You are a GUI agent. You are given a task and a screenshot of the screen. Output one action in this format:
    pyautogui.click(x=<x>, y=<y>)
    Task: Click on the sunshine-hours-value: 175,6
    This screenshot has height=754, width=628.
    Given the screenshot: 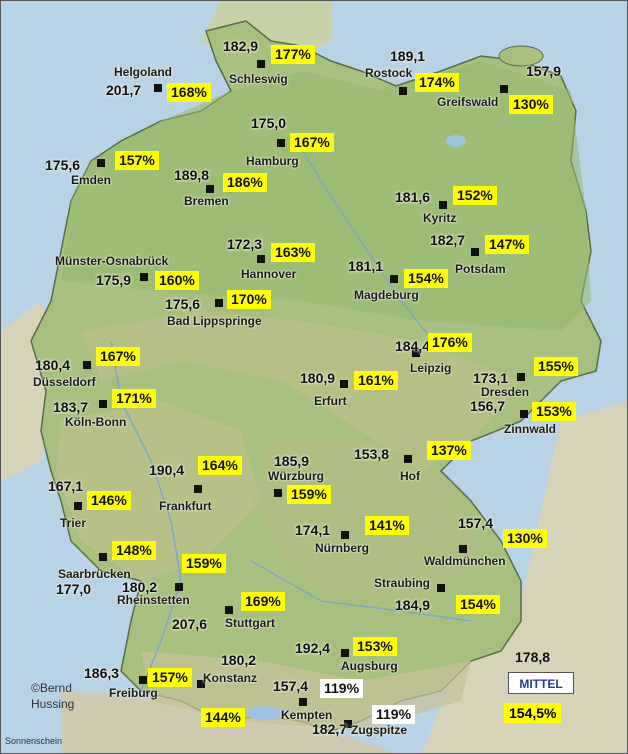 What is the action you would take?
    pyautogui.click(x=63, y=165)
    